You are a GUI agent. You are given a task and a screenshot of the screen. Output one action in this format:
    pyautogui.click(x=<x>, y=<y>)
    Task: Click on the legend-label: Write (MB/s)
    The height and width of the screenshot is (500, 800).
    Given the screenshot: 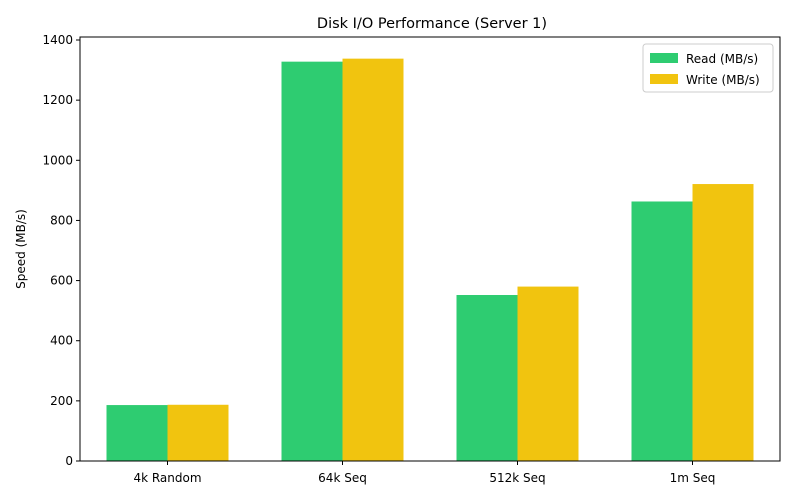 What is the action you would take?
    pyautogui.click(x=723, y=80)
    